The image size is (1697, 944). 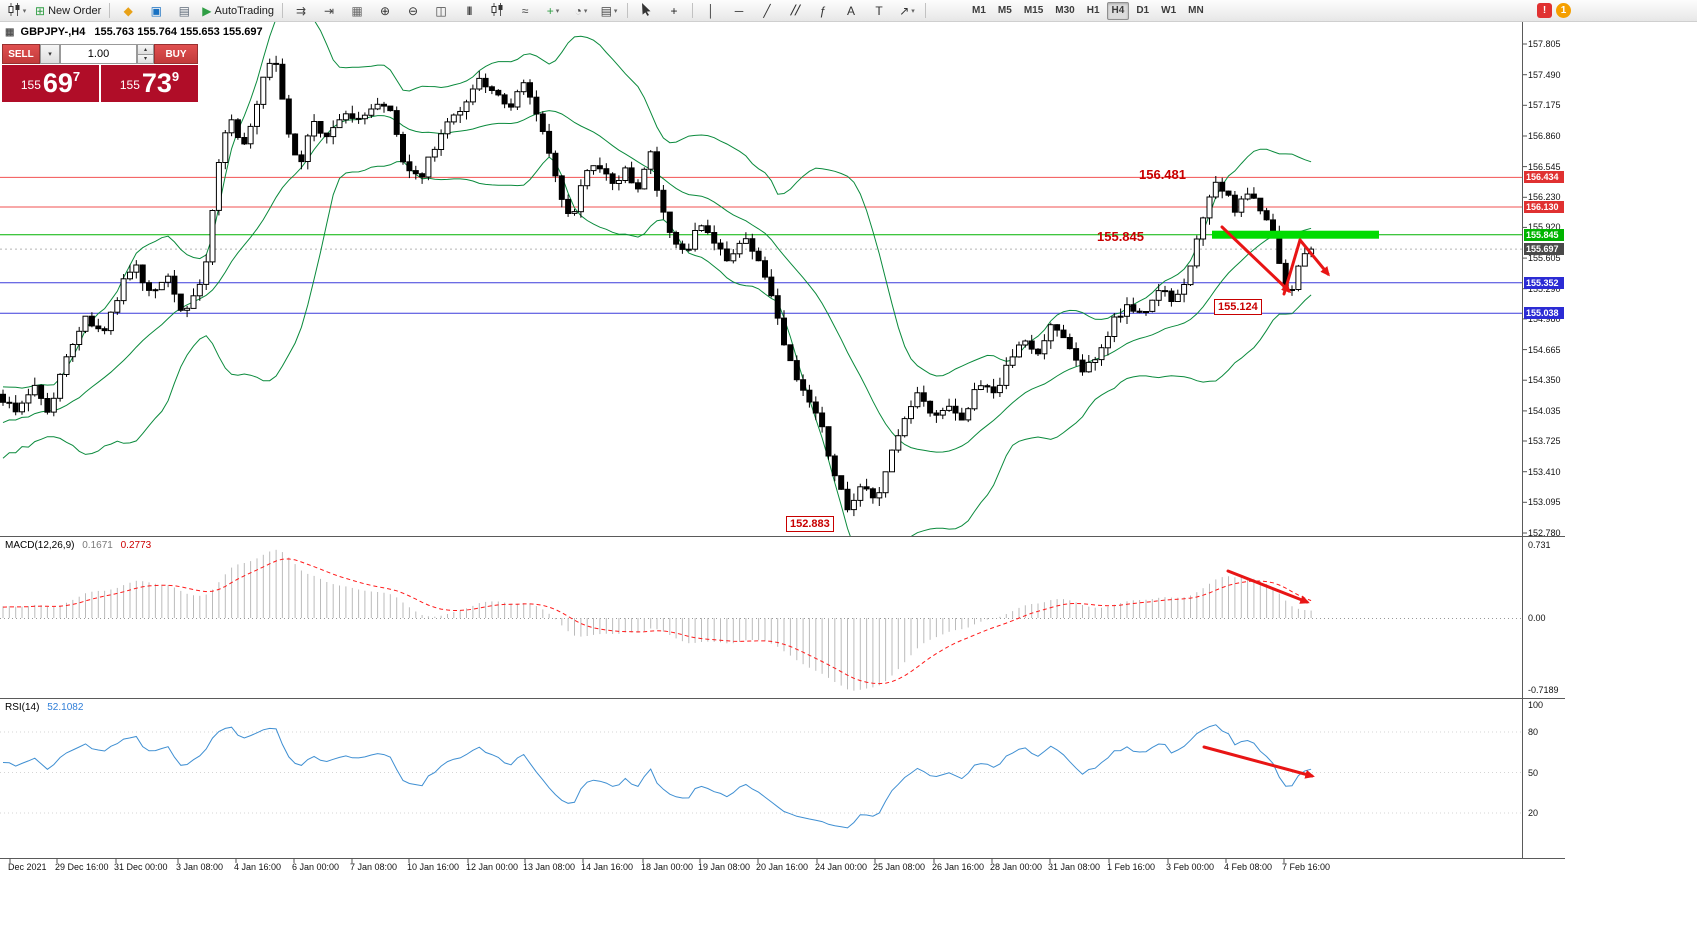 What do you see at coordinates (1544, 313) in the screenshot?
I see `price-tag: 155.038` at bounding box center [1544, 313].